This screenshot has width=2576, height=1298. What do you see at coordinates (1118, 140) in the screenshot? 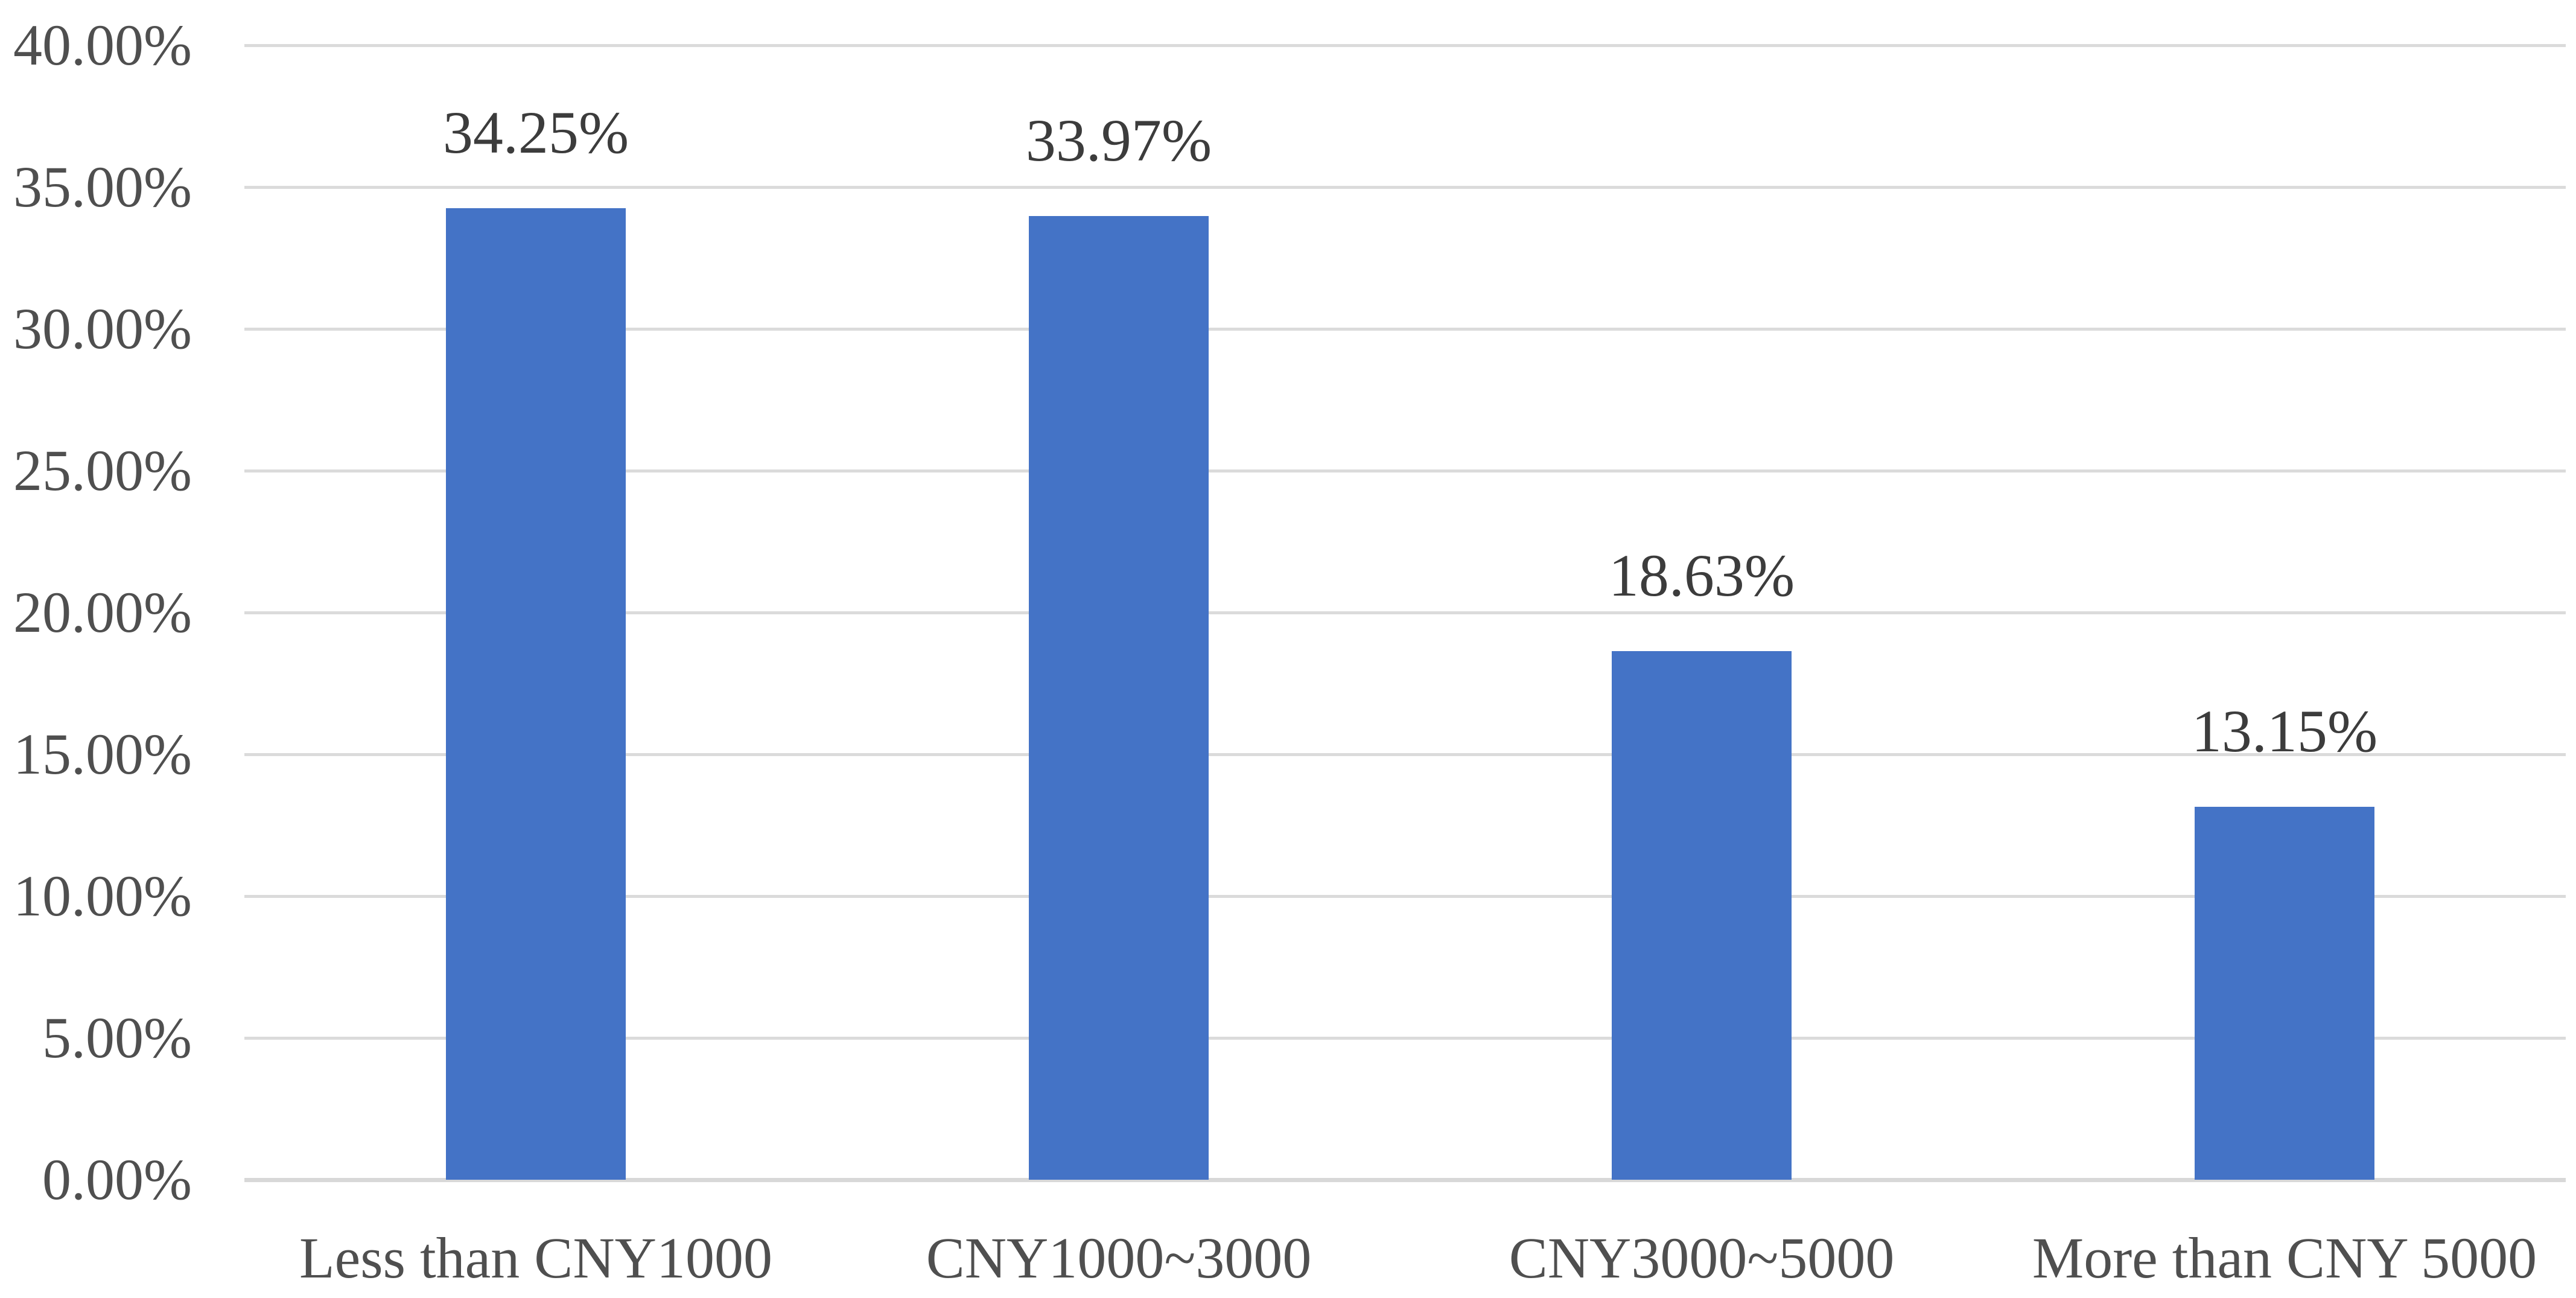
I see `bar-data-label: 33.97%` at bounding box center [1118, 140].